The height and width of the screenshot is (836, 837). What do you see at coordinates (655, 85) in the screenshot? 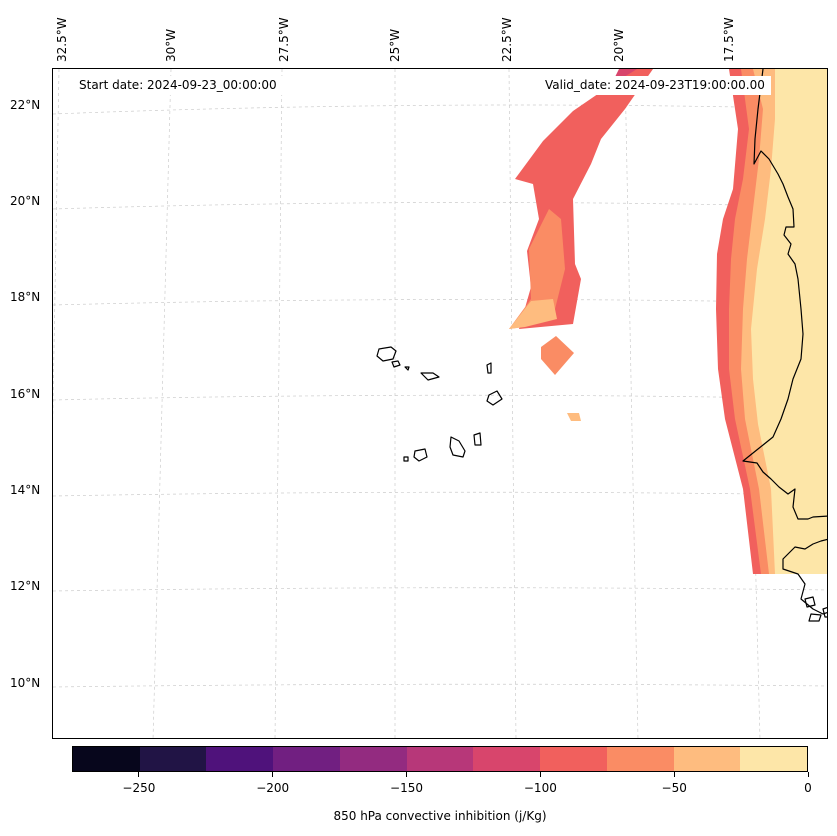
I see `valid-date-label: Valid_date: 2024-09-23T19:00:00.00` at bounding box center [655, 85].